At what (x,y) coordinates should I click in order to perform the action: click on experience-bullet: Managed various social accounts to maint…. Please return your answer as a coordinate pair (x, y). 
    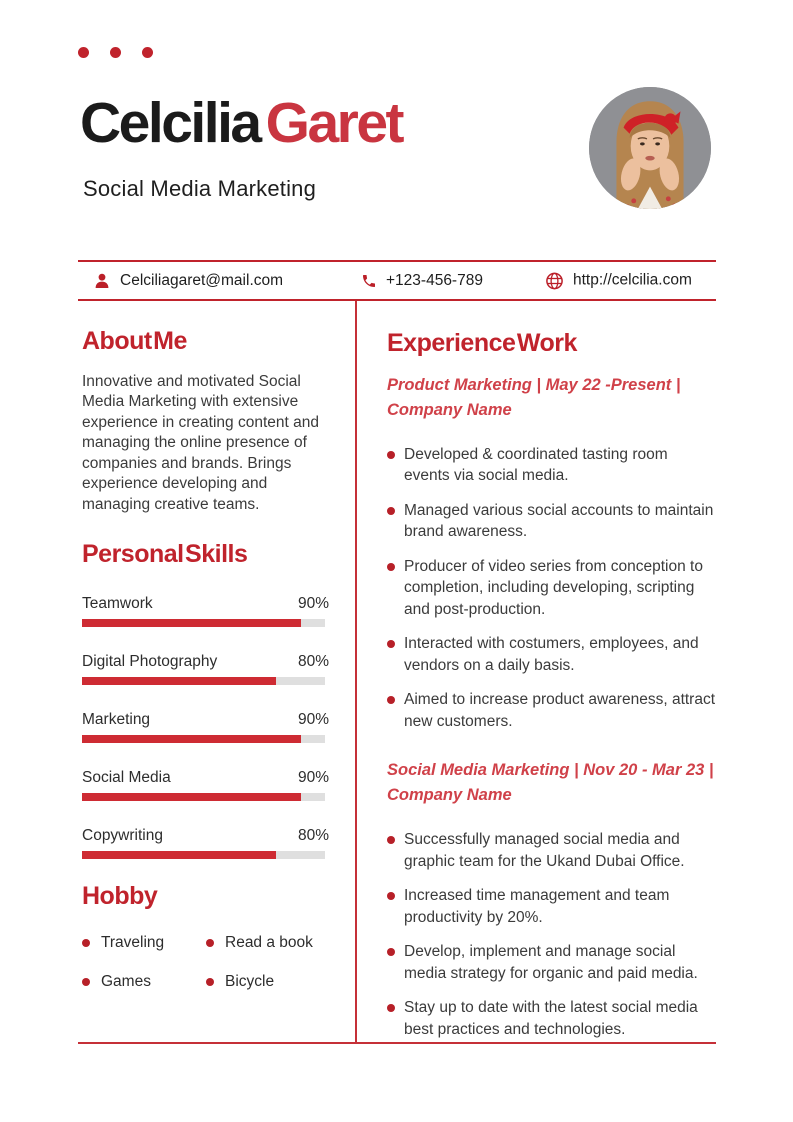
    Looking at the image, I should click on (552, 521).